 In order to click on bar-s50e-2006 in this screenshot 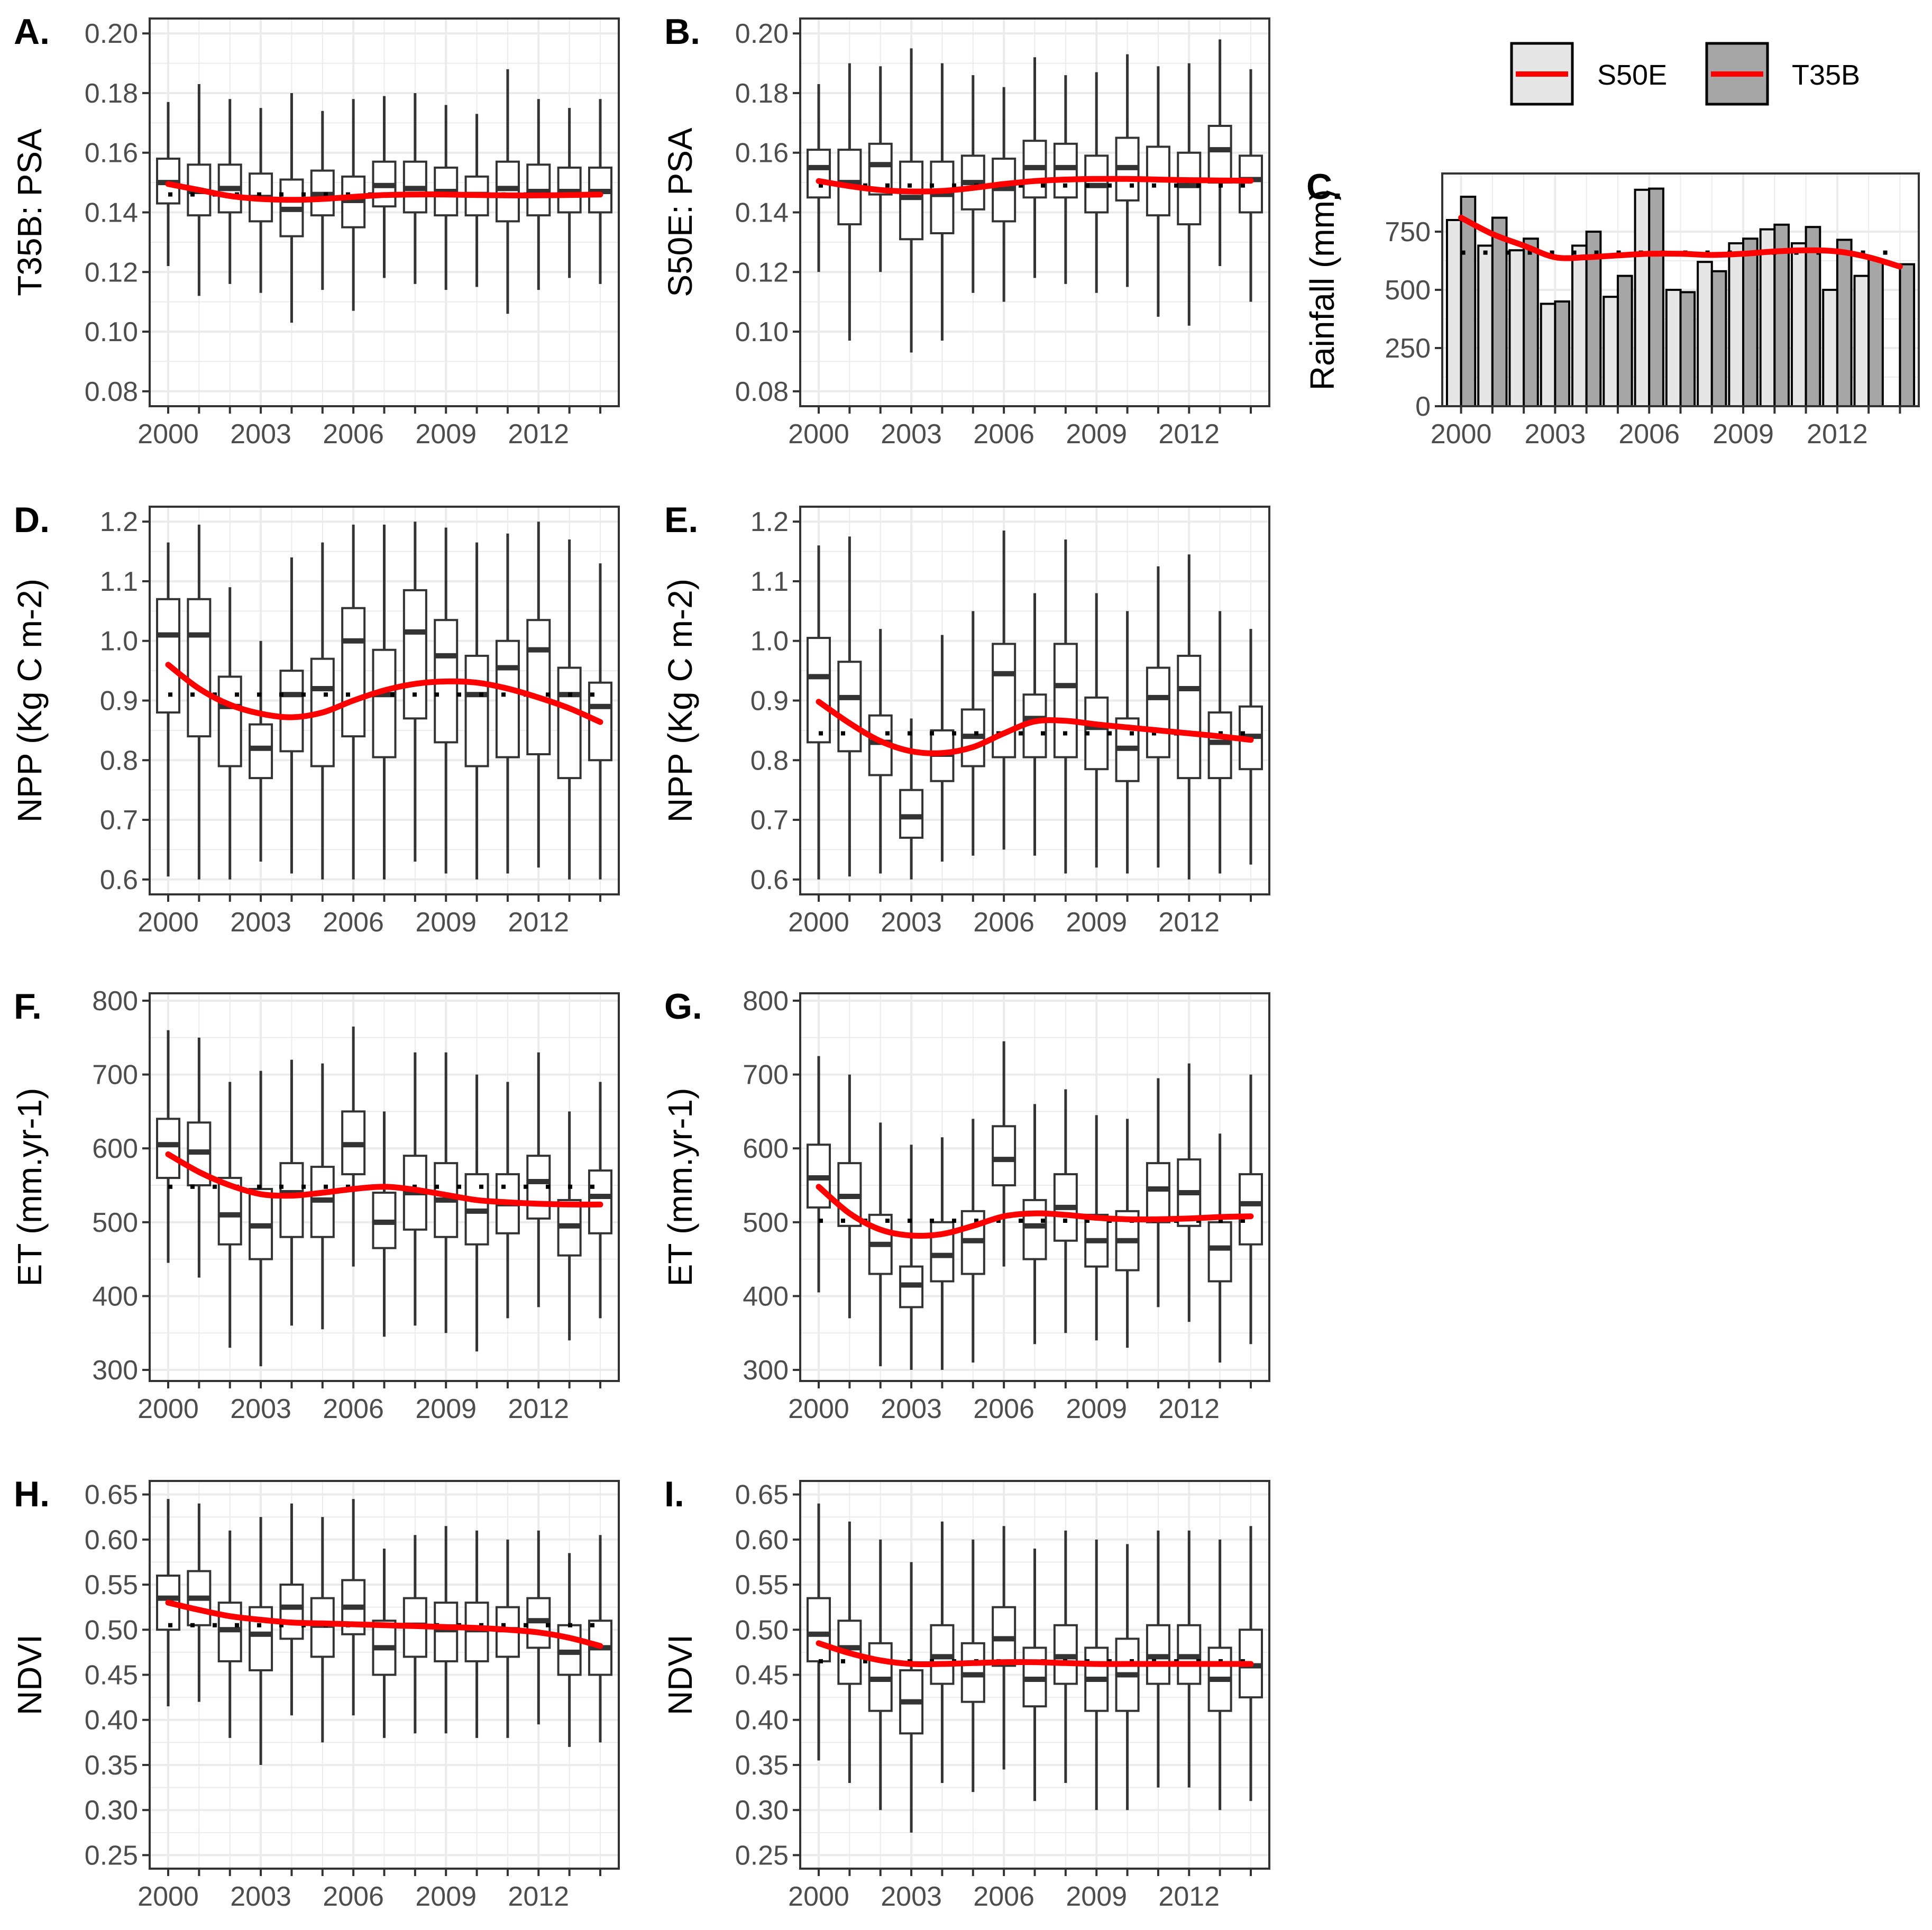, I will do `click(1643, 297)`.